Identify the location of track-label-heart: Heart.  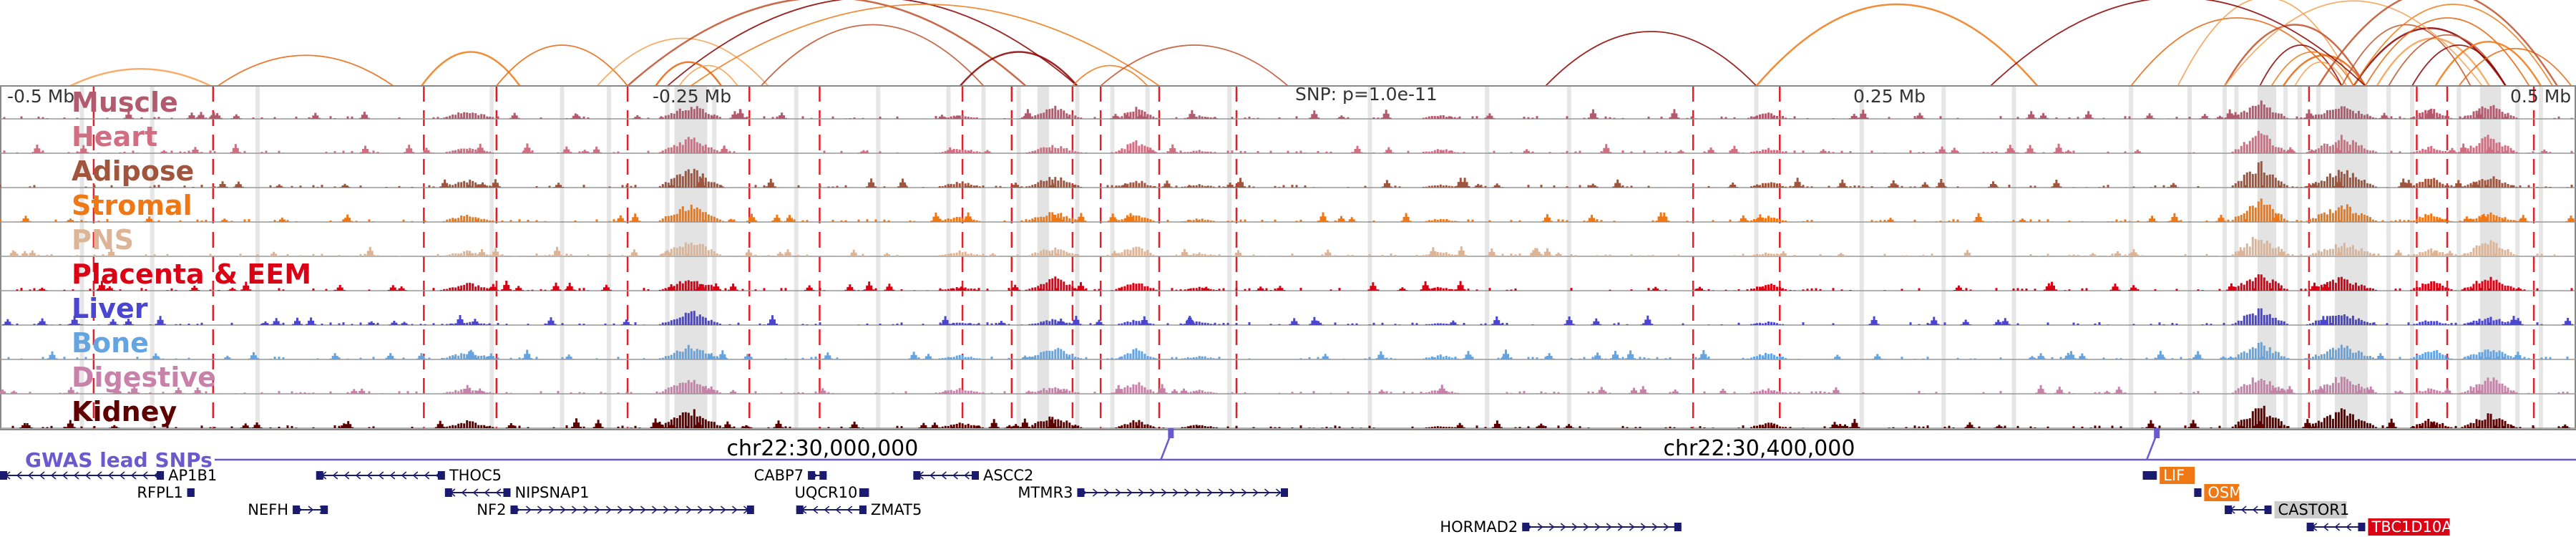
(114, 137).